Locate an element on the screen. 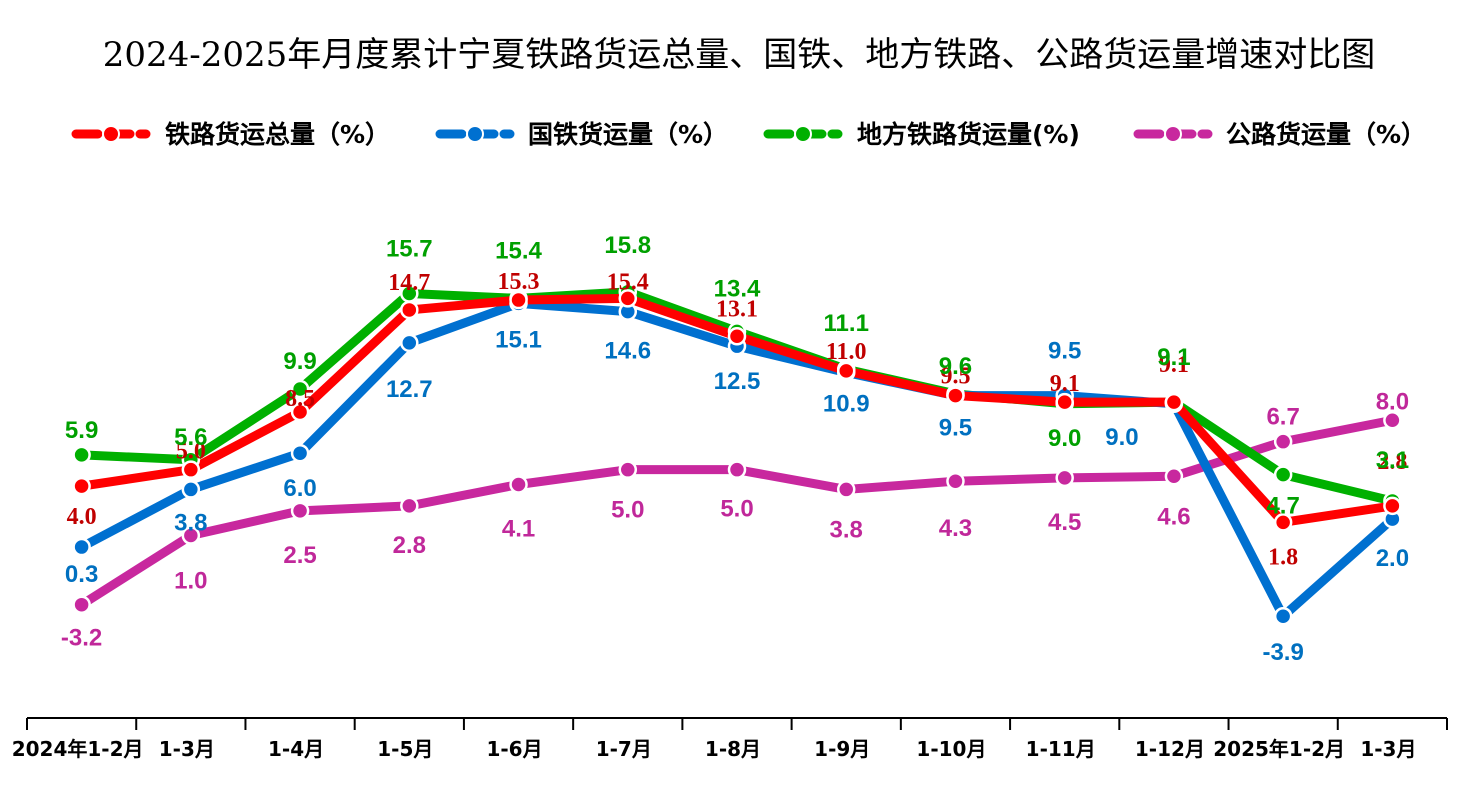  x-tick-label: 1-7月 is located at coordinates (624, 749).